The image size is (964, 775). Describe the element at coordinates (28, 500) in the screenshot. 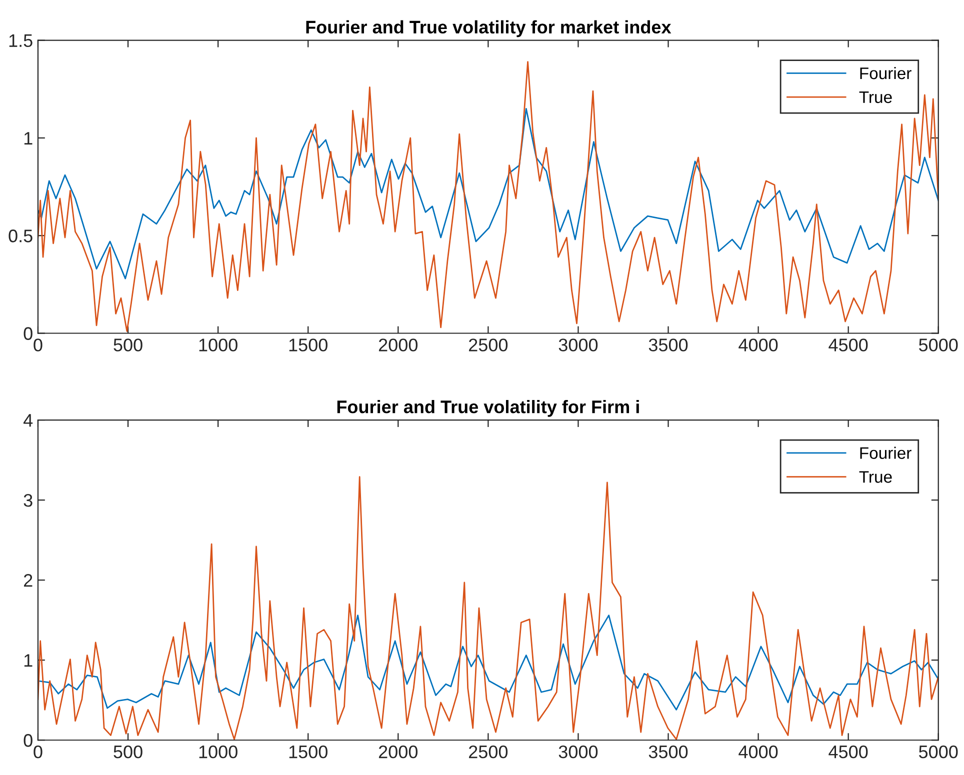

I see `y-tick-label: 3` at that location.